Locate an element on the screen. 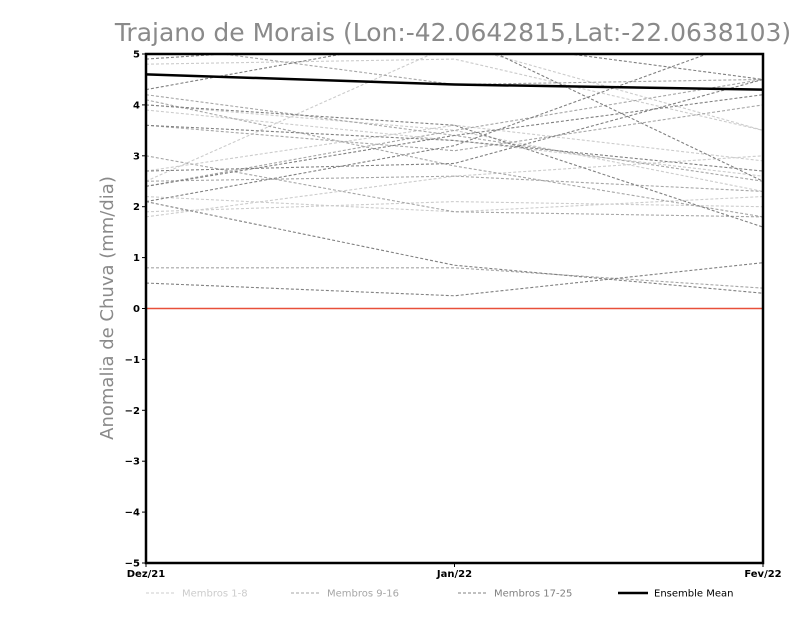 The height and width of the screenshot is (618, 800). y-ticks: 5 4 3 2 1 0 −1 −2 −3 −4 −5 is located at coordinates (135, 310).